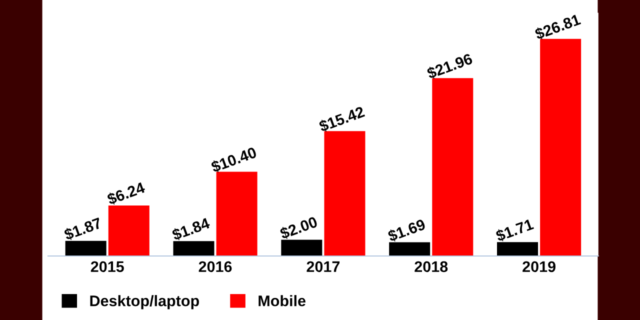  I want to click on x-tick-label: 2017, so click(323, 266).